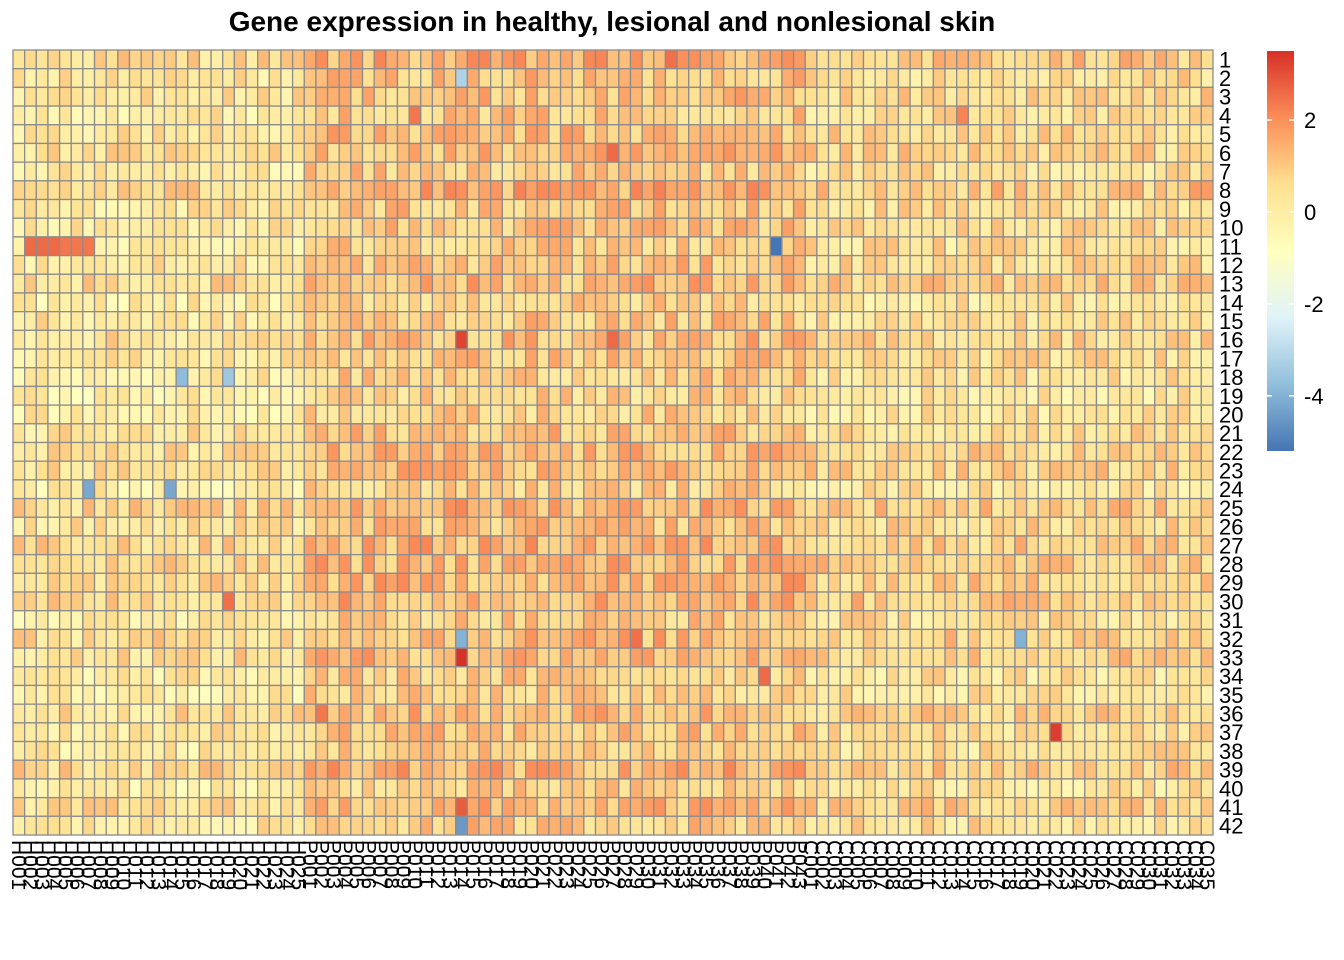 The width and height of the screenshot is (1344, 960). What do you see at coordinates (554, 864) in the screenshot?
I see `column-label: P022` at bounding box center [554, 864].